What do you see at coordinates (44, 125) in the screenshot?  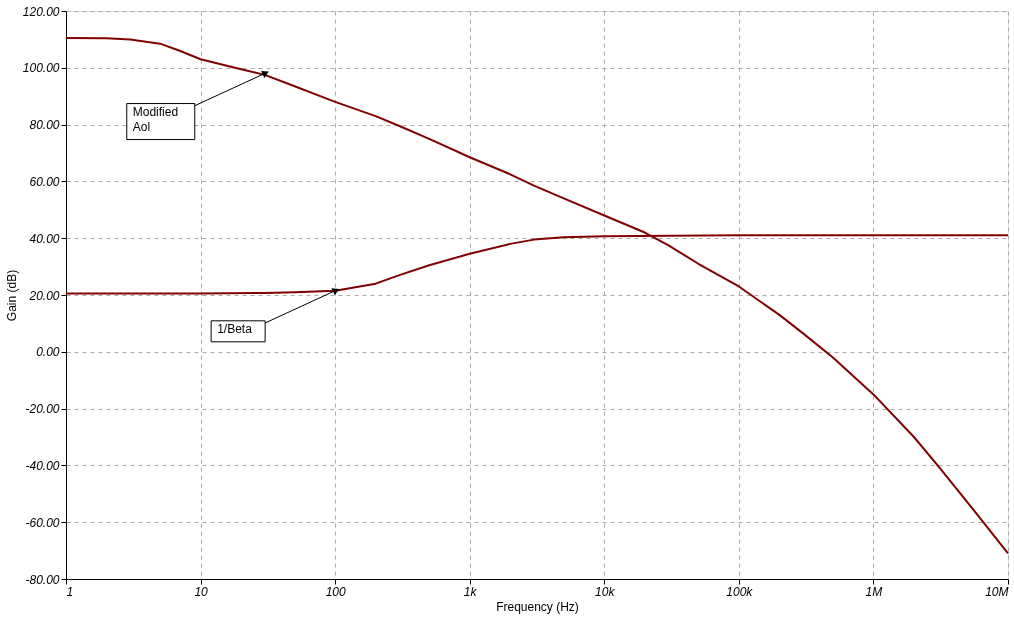 I see `y-tick-label: 80.00` at bounding box center [44, 125].